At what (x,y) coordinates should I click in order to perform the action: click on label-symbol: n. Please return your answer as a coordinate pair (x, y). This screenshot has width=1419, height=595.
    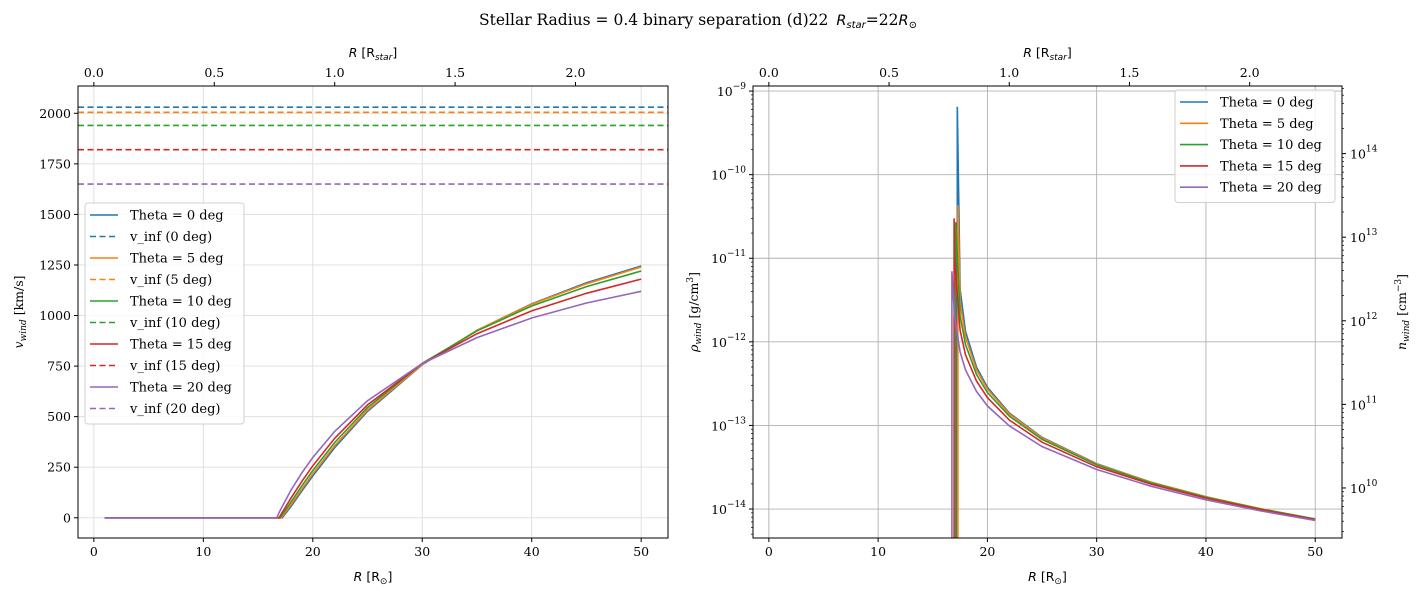
    Looking at the image, I should click on (1401, 346).